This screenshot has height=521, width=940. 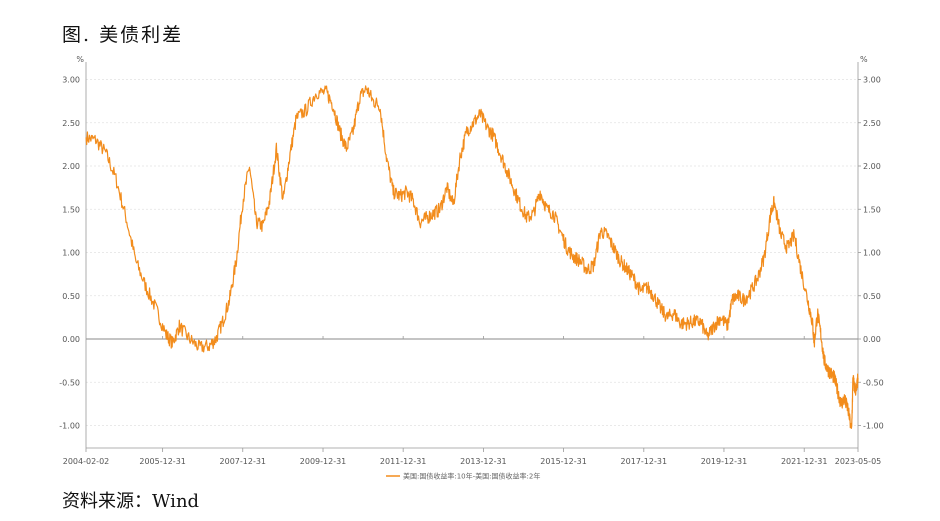 I want to click on y-tick-label-right: -0.50, so click(x=873, y=382).